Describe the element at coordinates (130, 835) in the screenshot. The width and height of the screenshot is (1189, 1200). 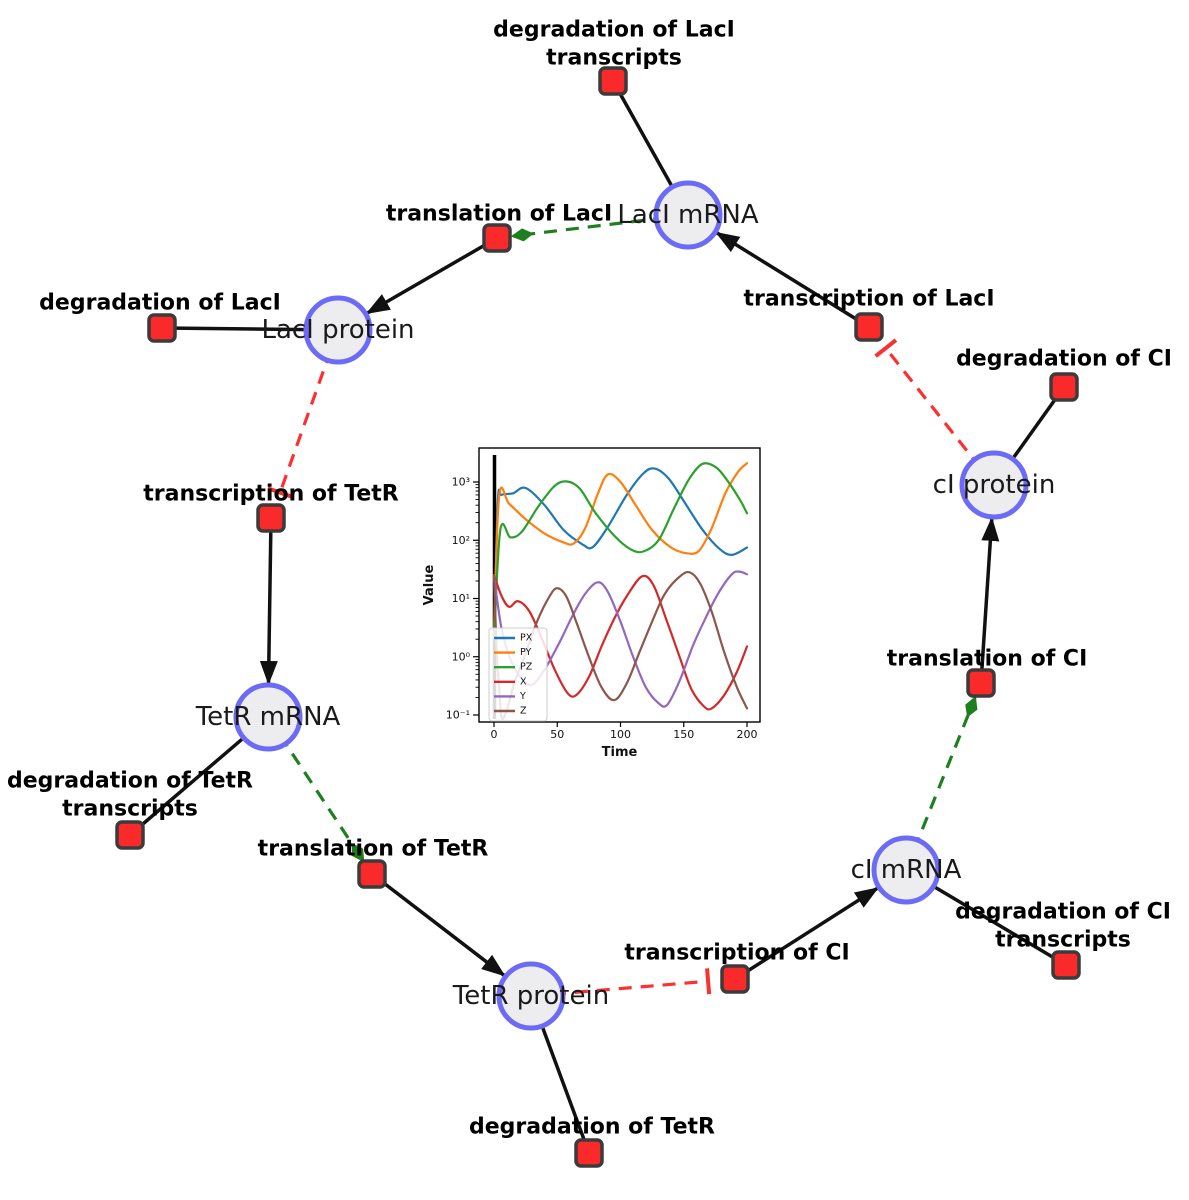
I see `reaction-node-deg-tetr-tx` at that location.